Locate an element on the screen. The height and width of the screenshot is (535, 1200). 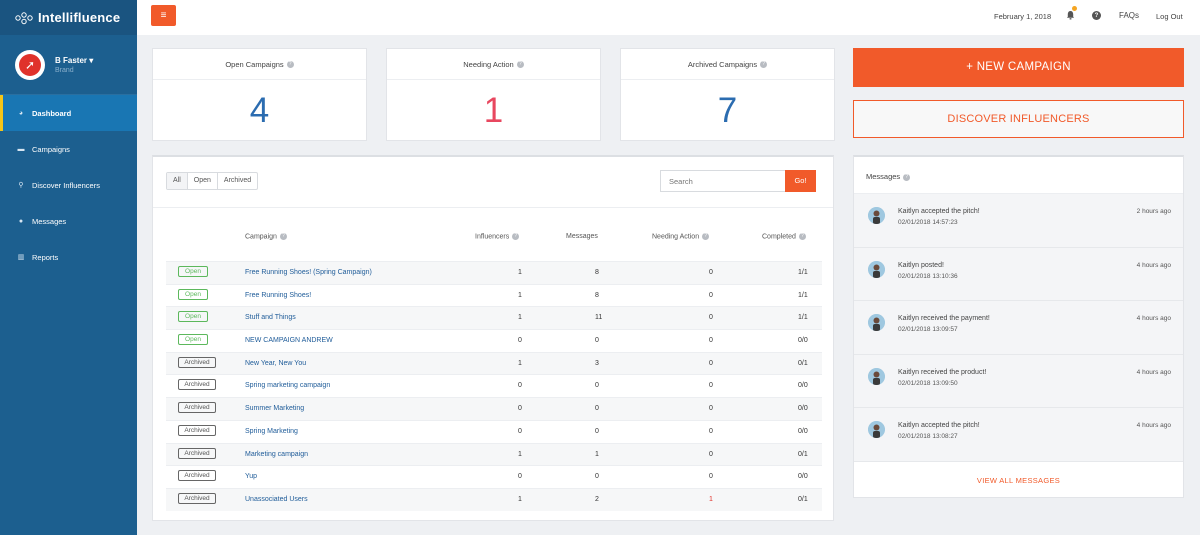
table-row: Archived Spring marketing campaign 0 0 0 0/0 is located at coordinates (494, 385).